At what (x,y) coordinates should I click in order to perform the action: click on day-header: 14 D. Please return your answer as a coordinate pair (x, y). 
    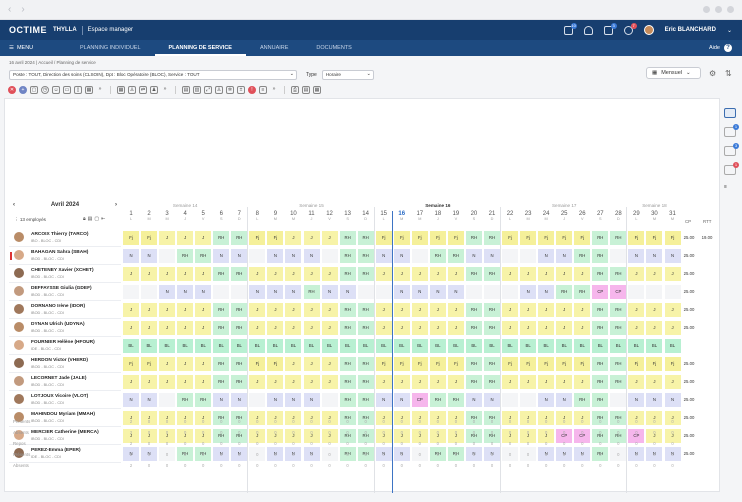
    Looking at the image, I should click on (366, 216).